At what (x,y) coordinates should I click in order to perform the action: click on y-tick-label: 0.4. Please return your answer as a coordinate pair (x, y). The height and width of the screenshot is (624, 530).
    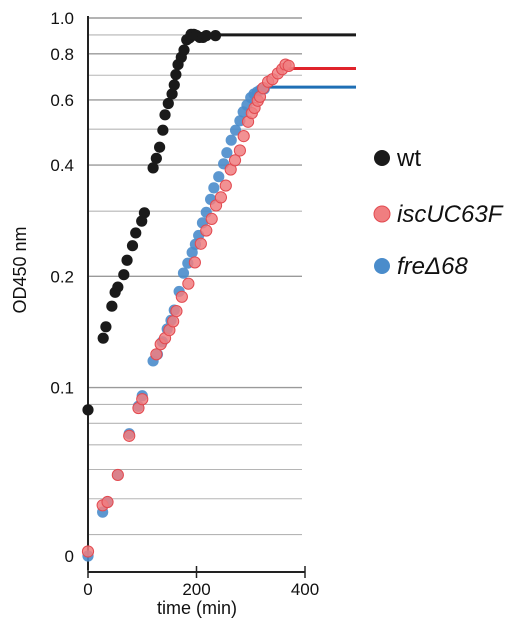
    Looking at the image, I should click on (62, 165).